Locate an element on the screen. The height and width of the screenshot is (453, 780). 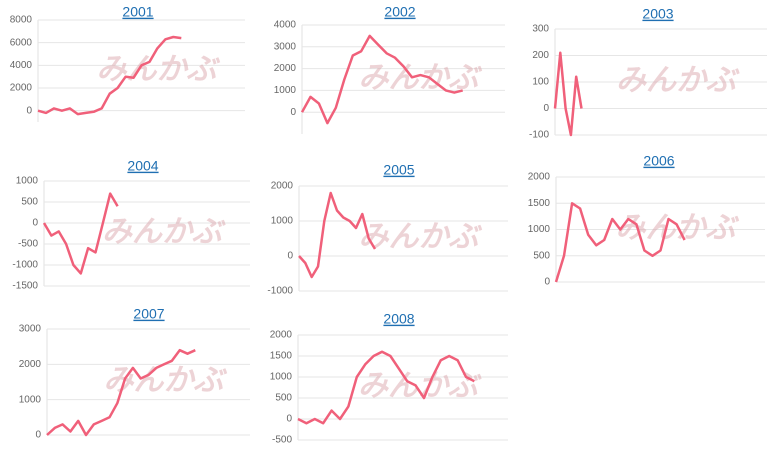
chart-title: 2005 is located at coordinates (398, 170).